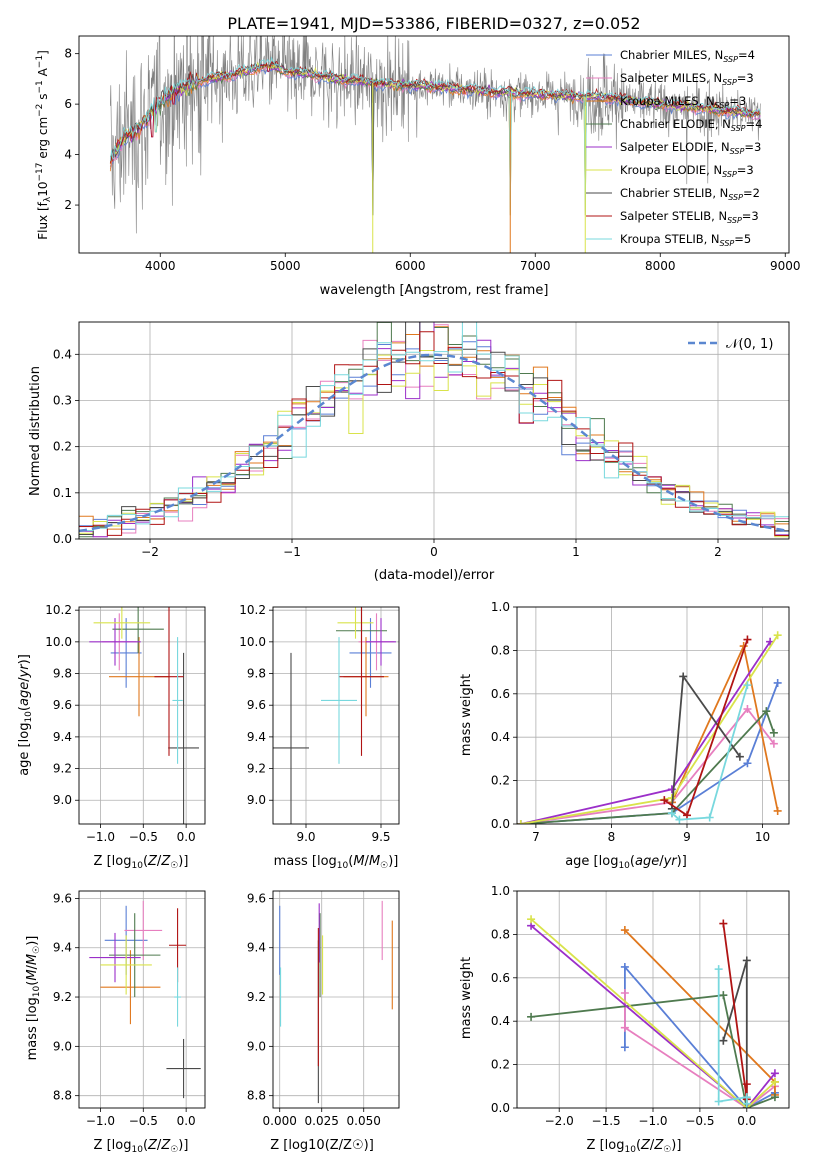 The image size is (819, 1170). What do you see at coordinates (100, 837) in the screenshot?
I see `x-tick-label: −1.0` at bounding box center [100, 837].